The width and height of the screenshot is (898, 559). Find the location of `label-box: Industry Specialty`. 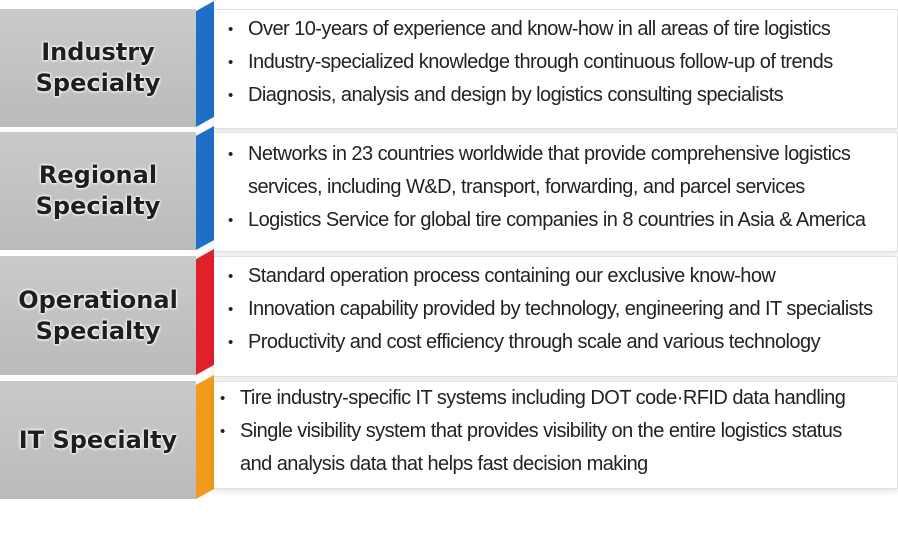

label-box: Industry Specialty is located at coordinates (98, 68).